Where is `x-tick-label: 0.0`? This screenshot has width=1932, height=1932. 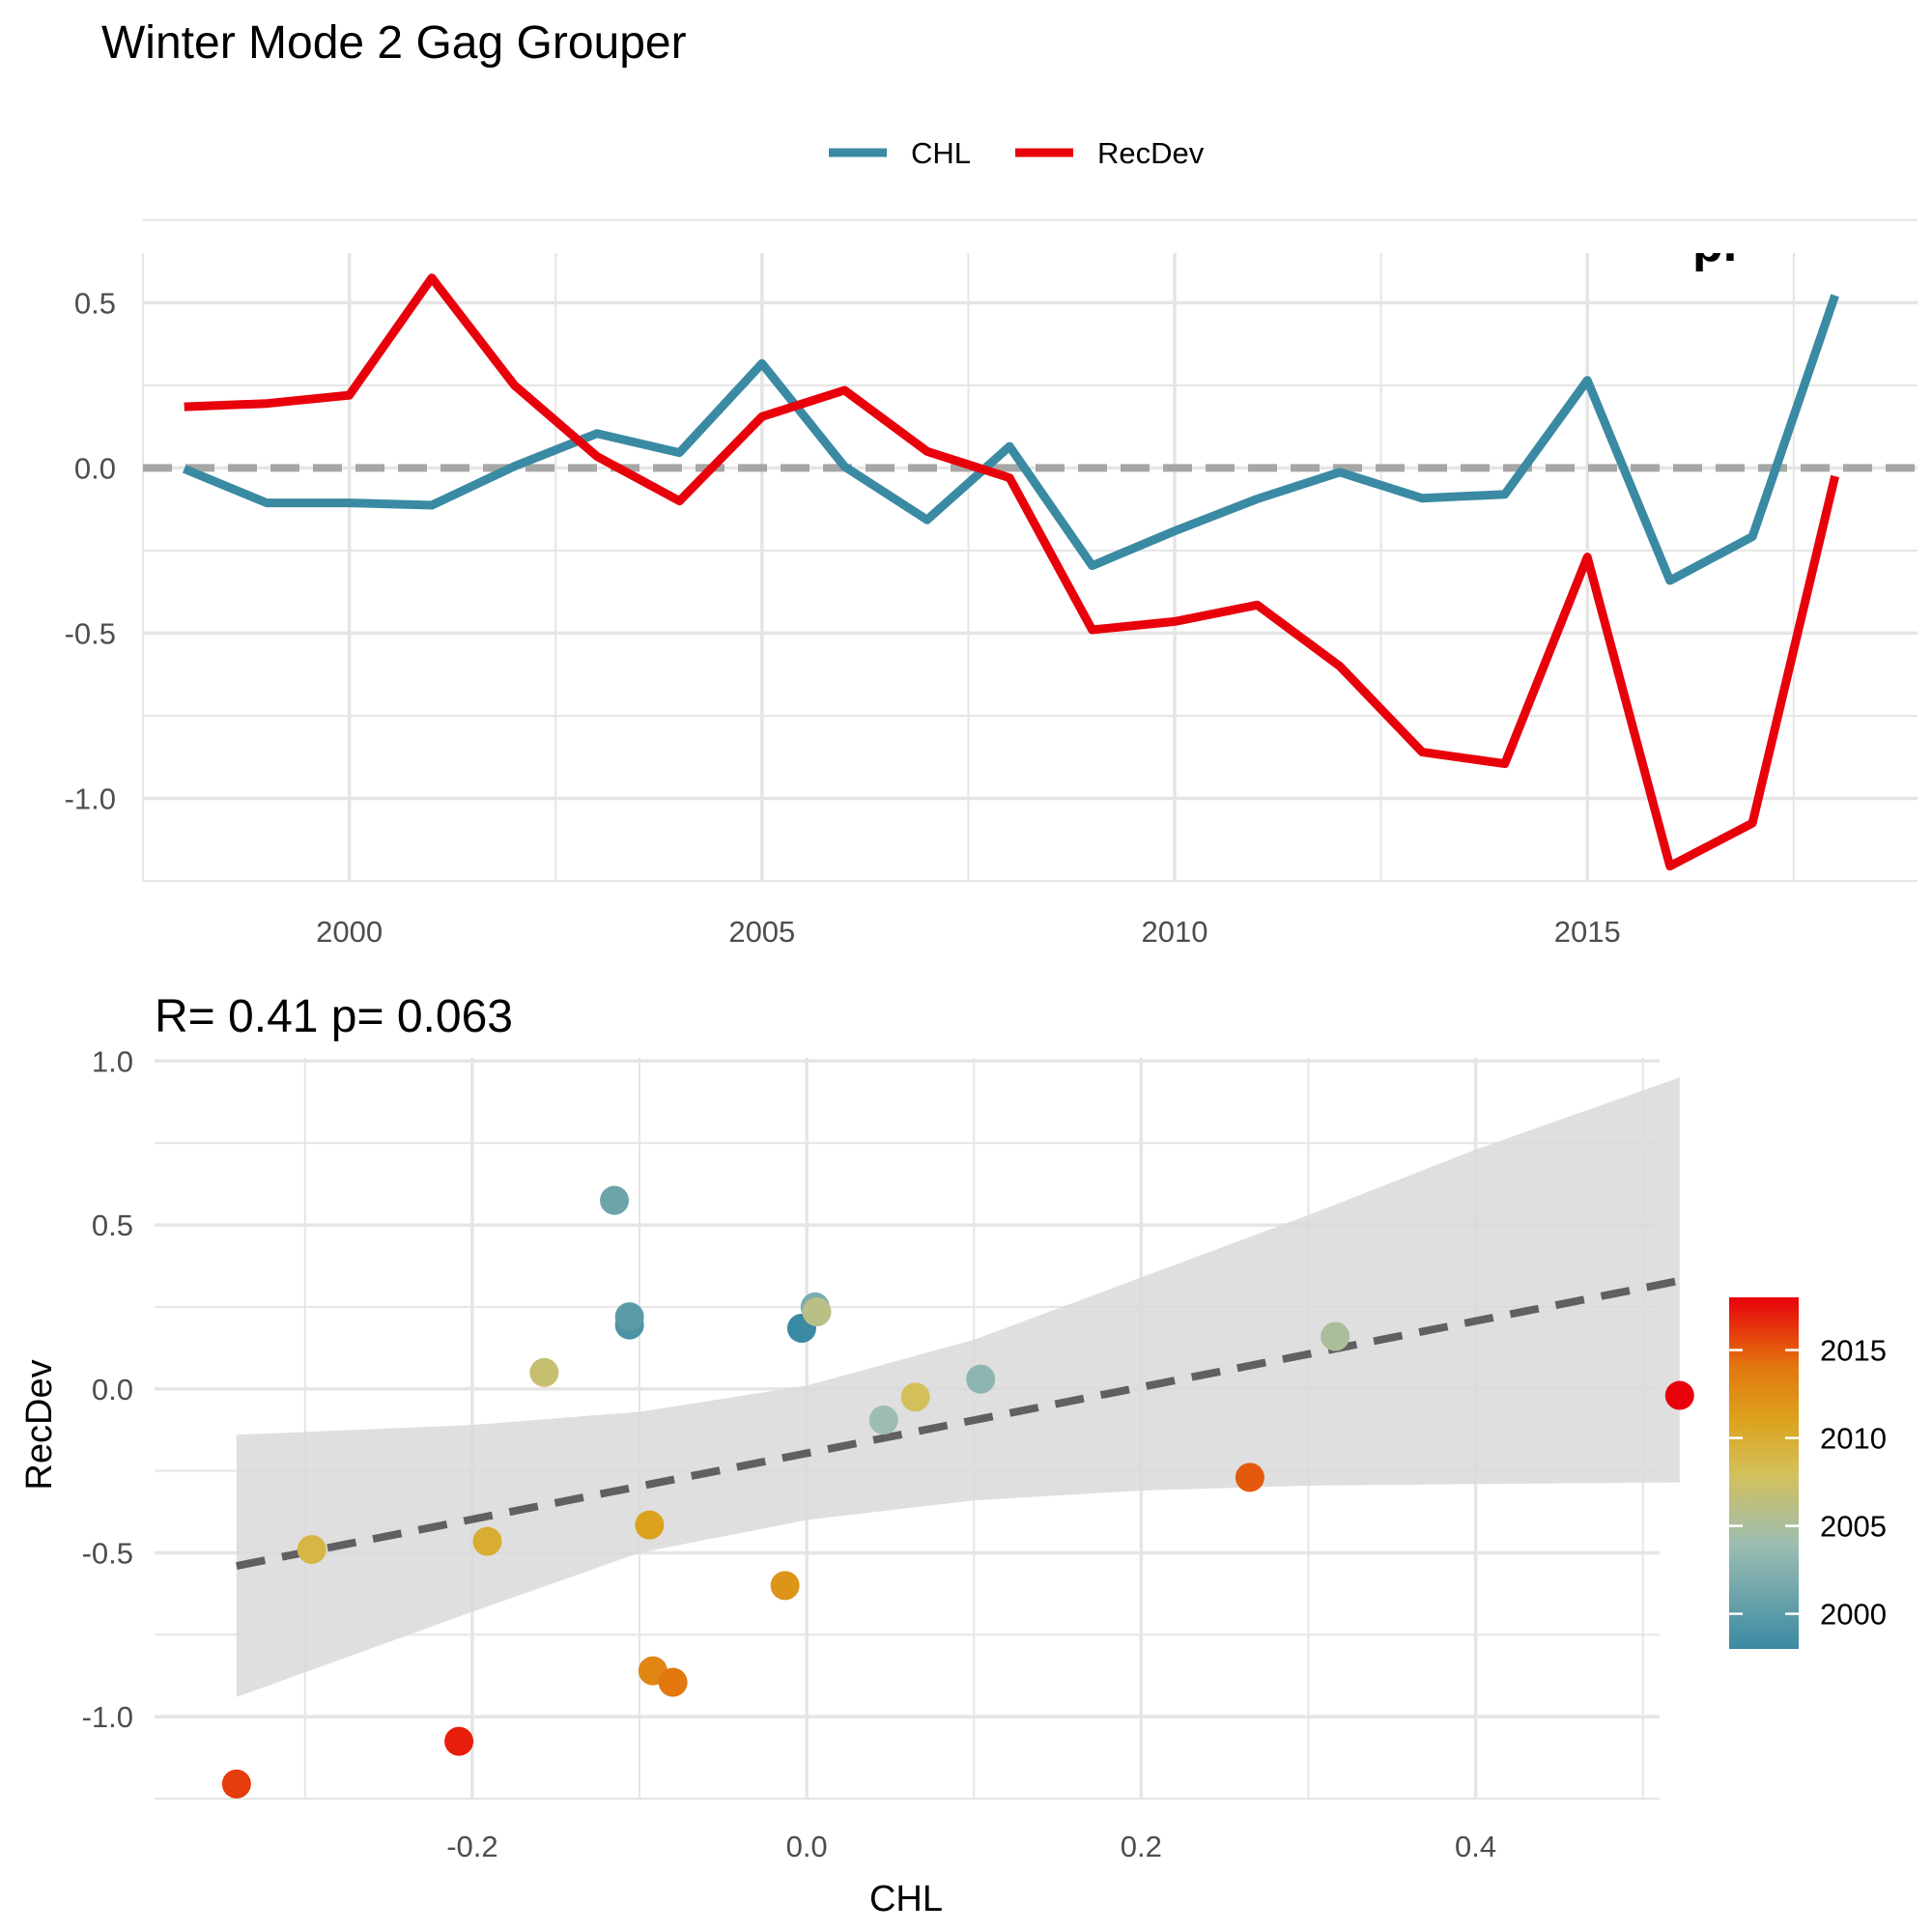
x-tick-label: 0.0 is located at coordinates (807, 1846).